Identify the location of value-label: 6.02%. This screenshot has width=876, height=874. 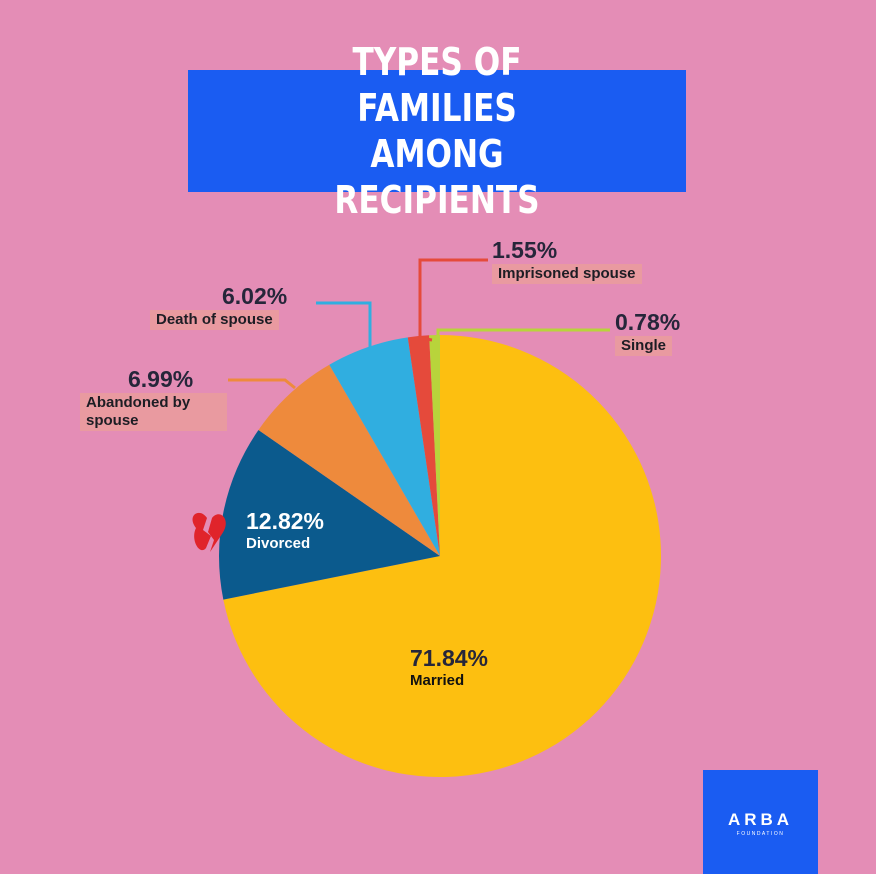
(255, 296).